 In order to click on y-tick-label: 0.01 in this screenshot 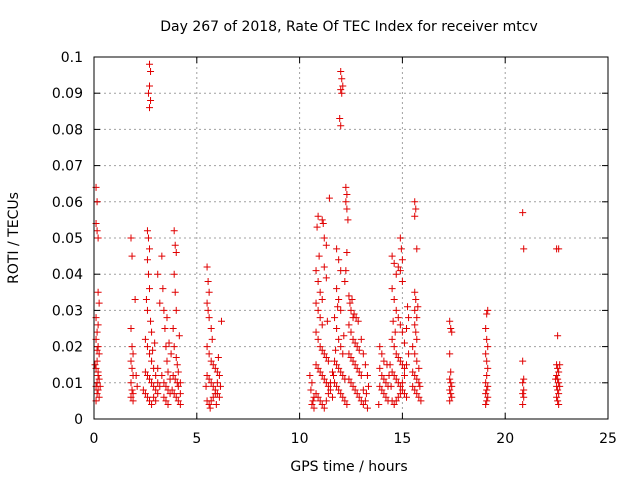, I will do `click(67, 384)`.